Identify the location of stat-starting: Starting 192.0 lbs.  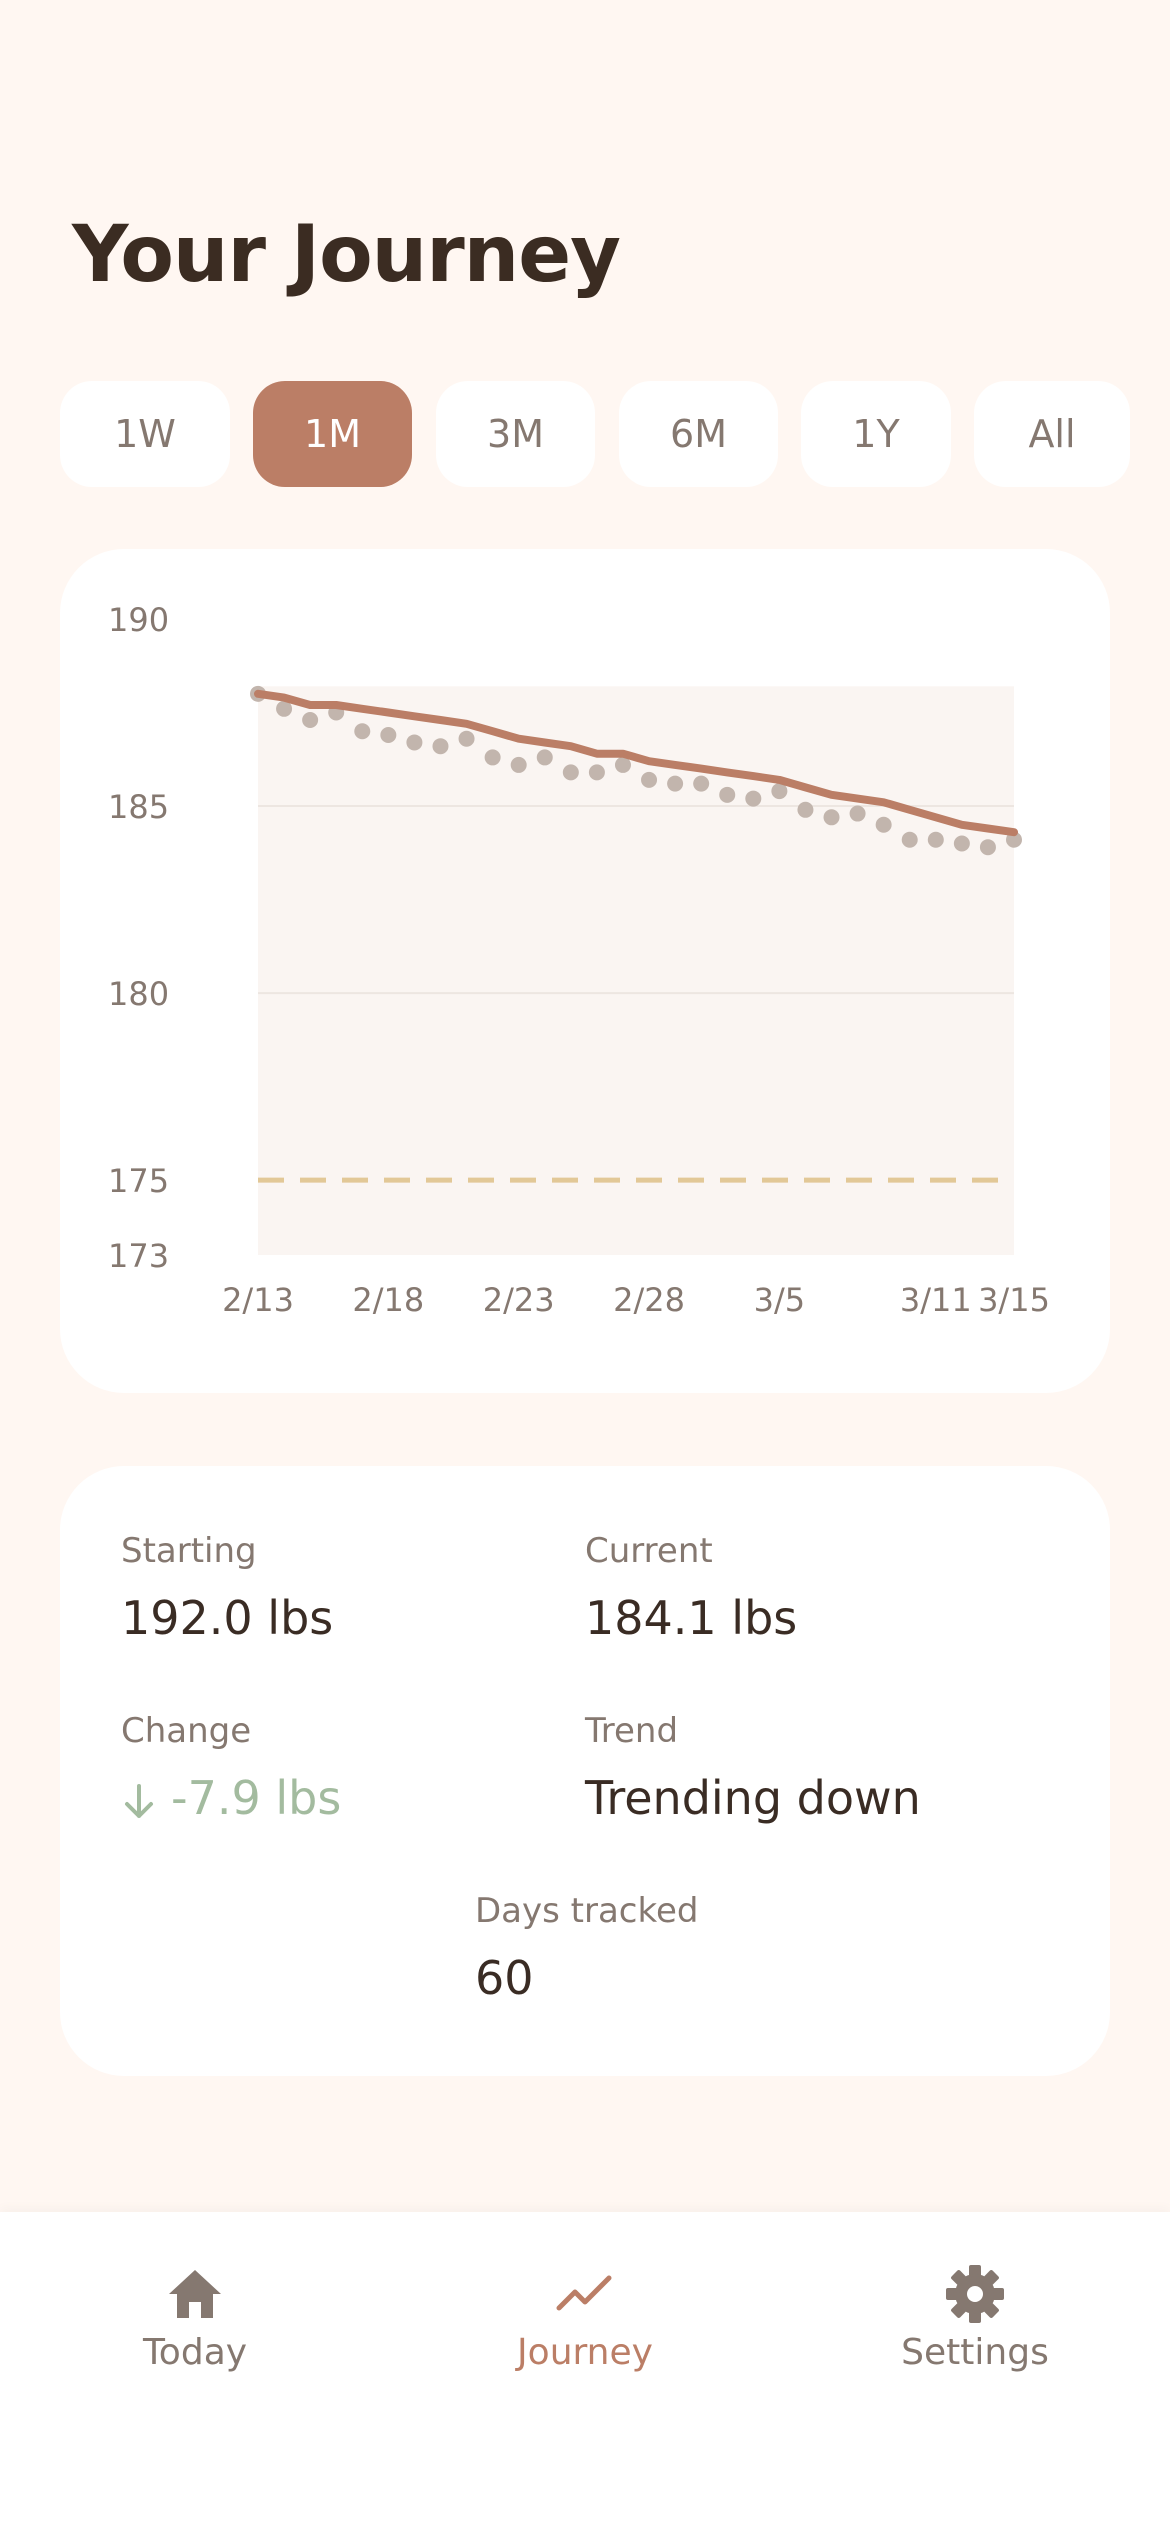
(227, 1588).